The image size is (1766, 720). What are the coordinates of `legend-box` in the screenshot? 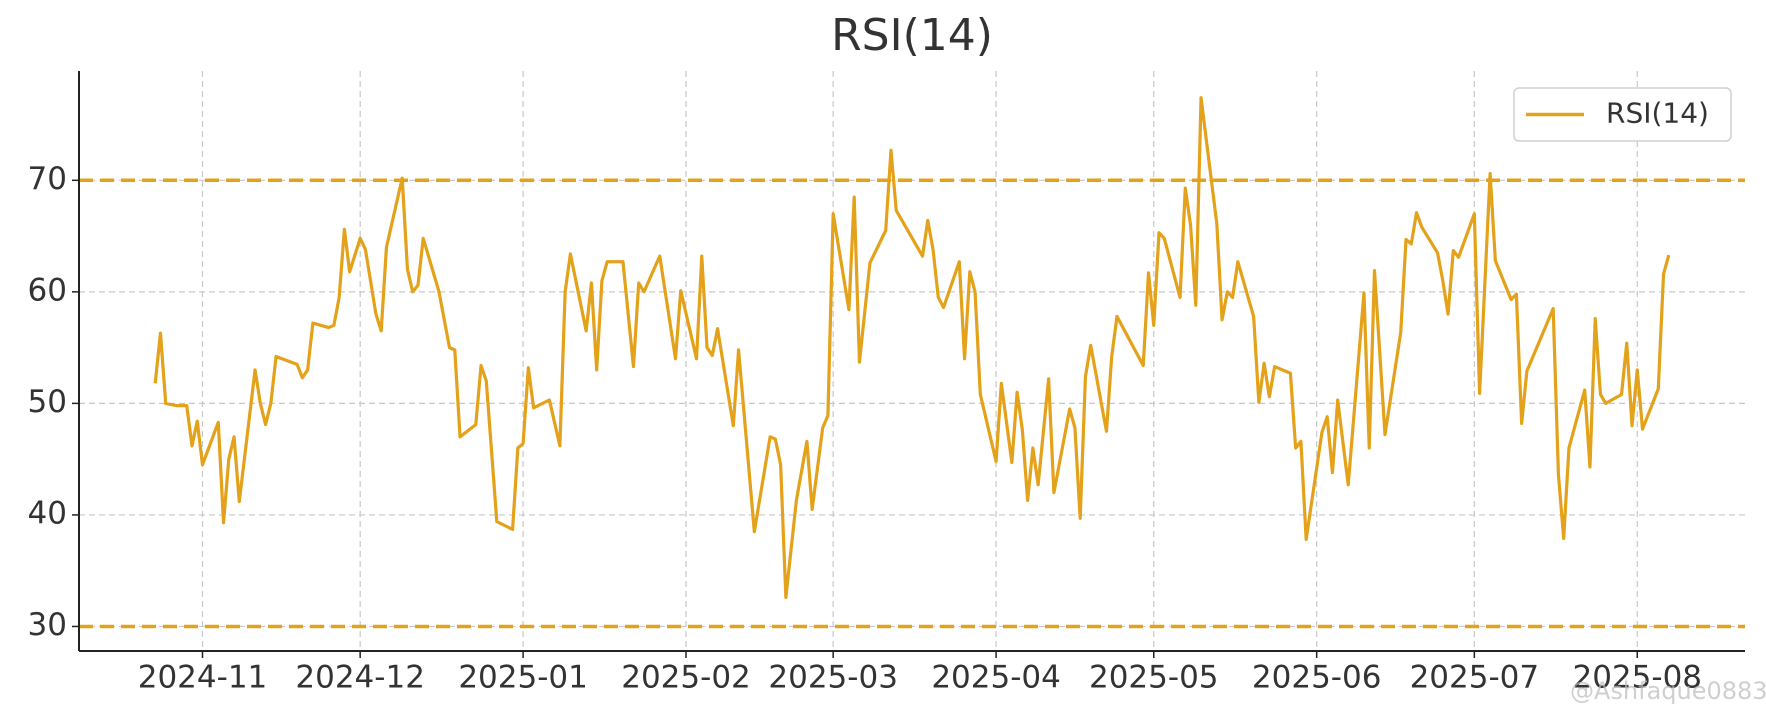 It's located at (1622, 114).